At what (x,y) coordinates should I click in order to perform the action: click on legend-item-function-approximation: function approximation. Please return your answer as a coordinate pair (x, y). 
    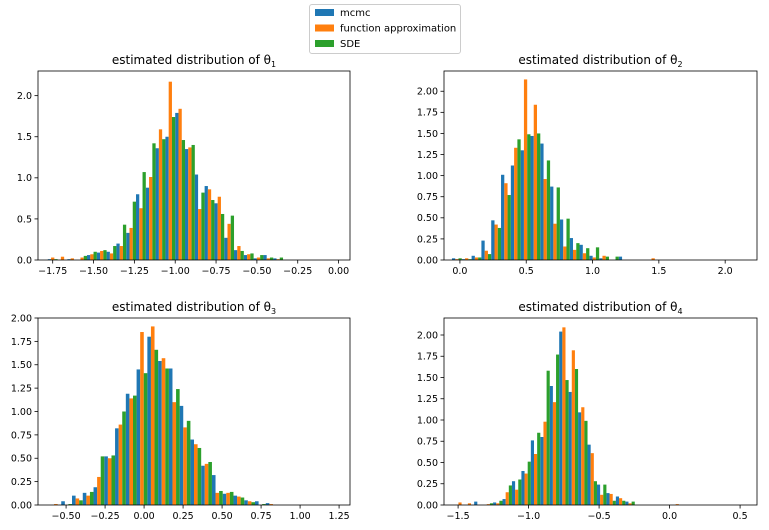
    Looking at the image, I should click on (385, 29).